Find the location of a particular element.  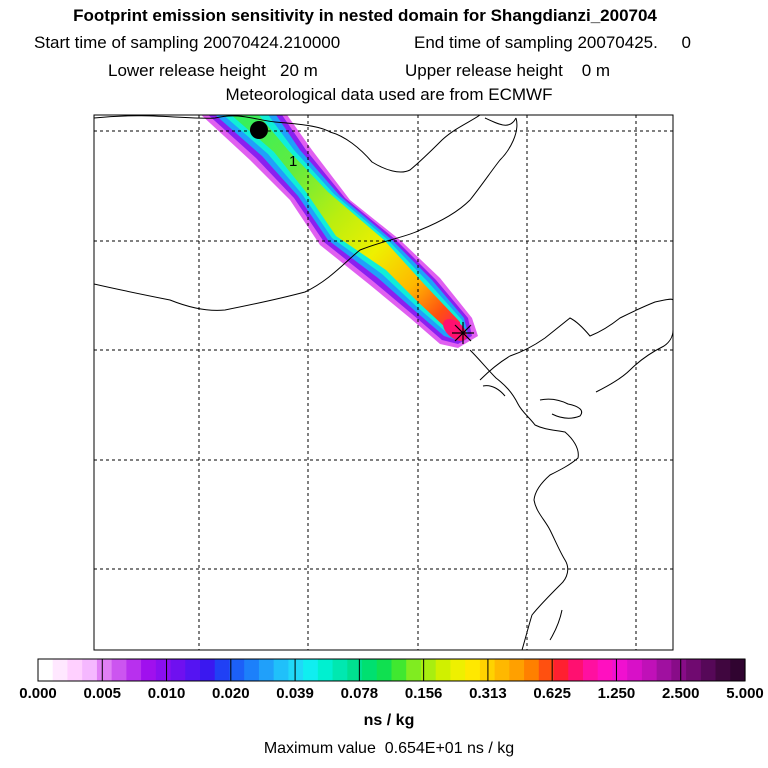

trajectory-label-1: 1 is located at coordinates (293, 161).